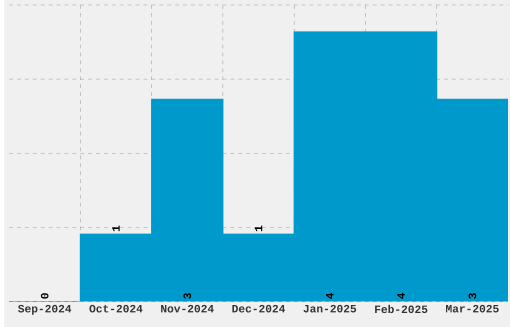 The width and height of the screenshot is (510, 327). I want to click on x-tick-label: Jan-2025, so click(329, 308).